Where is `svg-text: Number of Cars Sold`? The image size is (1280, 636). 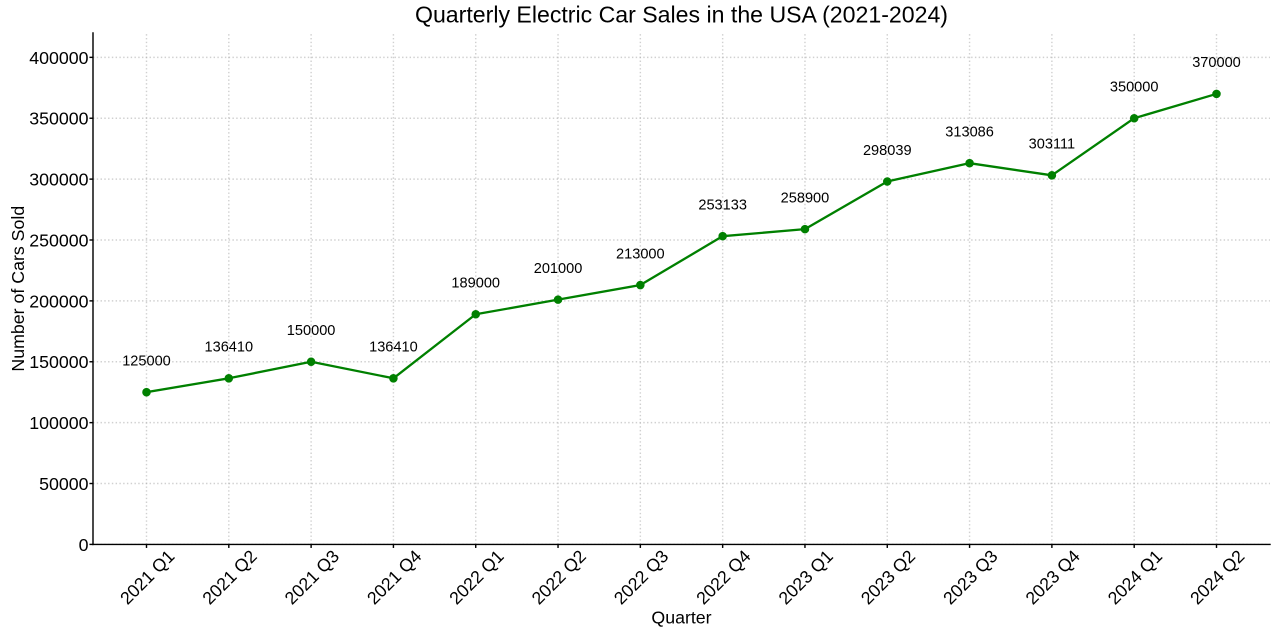 svg-text: Number of Cars Sold is located at coordinates (18, 289).